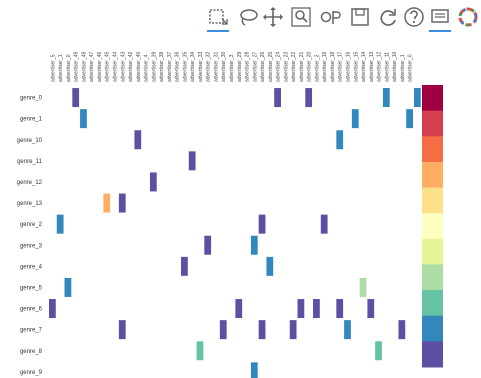 This screenshot has height=378, width=481. What do you see at coordinates (30, 183) in the screenshot?
I see `row-label: genre_12` at bounding box center [30, 183].